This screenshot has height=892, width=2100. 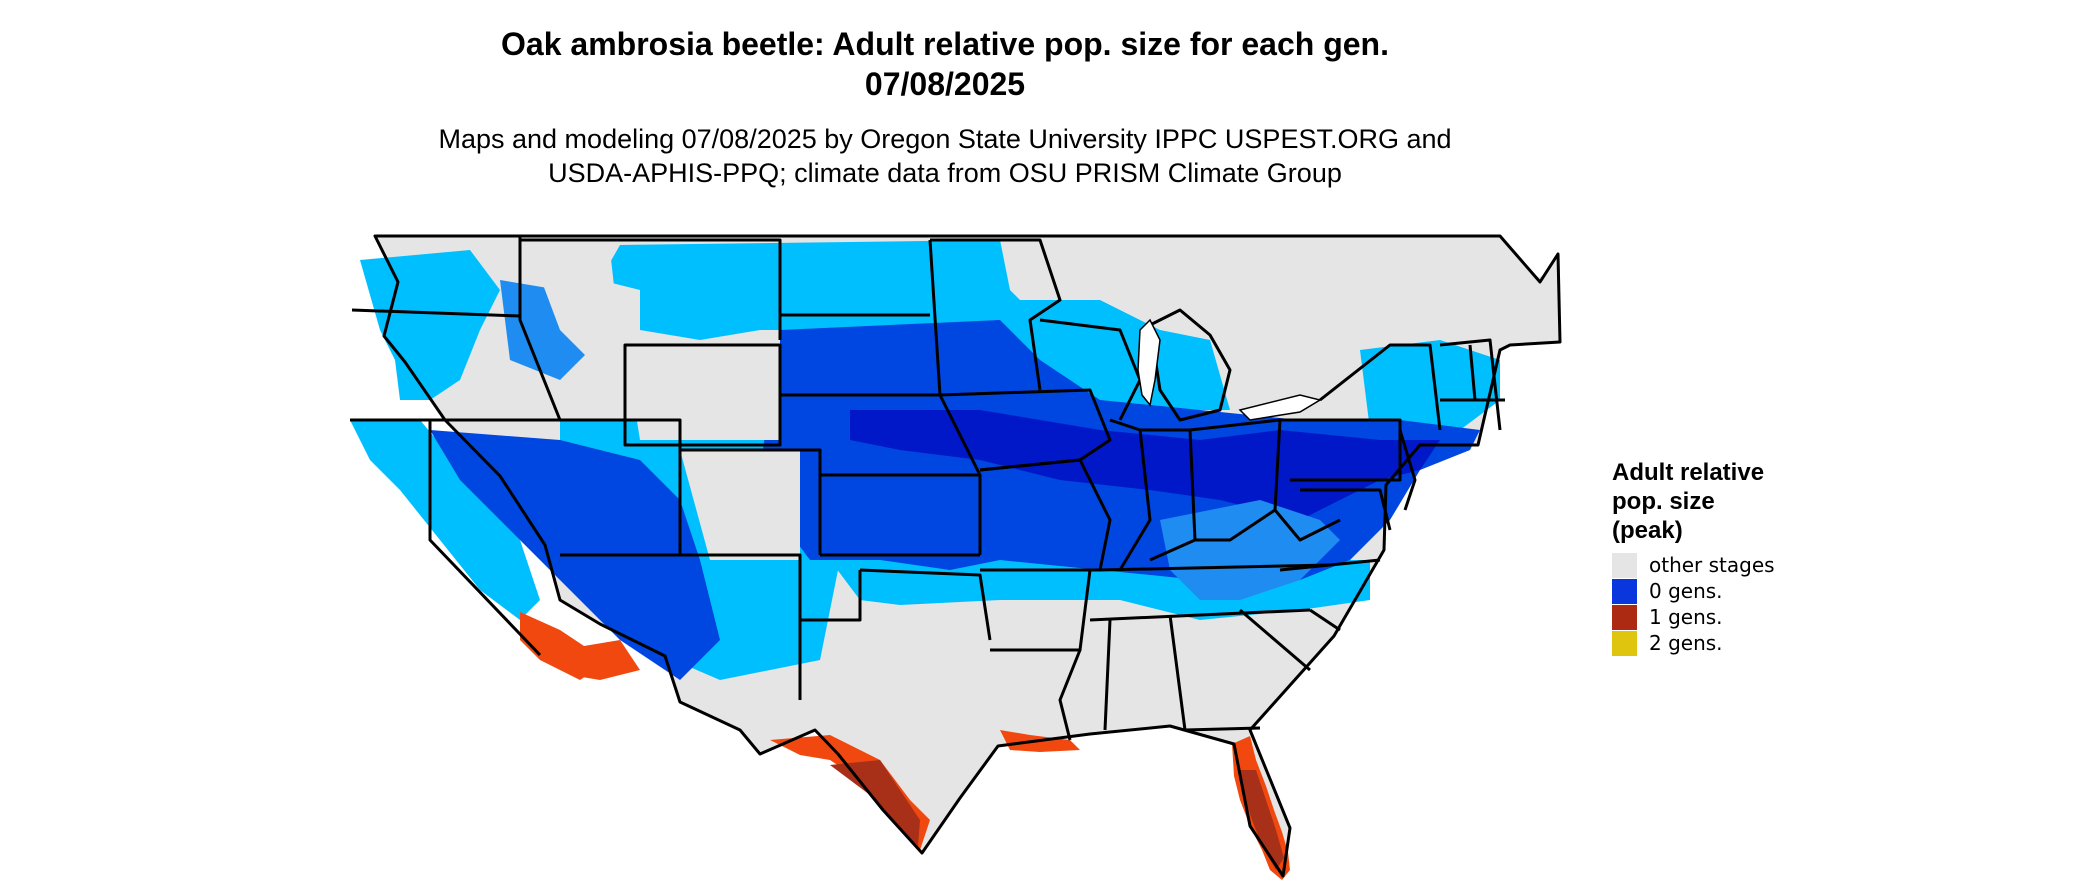 What do you see at coordinates (702, 390) in the screenshot?
I see `zone-grey-wyoming` at bounding box center [702, 390].